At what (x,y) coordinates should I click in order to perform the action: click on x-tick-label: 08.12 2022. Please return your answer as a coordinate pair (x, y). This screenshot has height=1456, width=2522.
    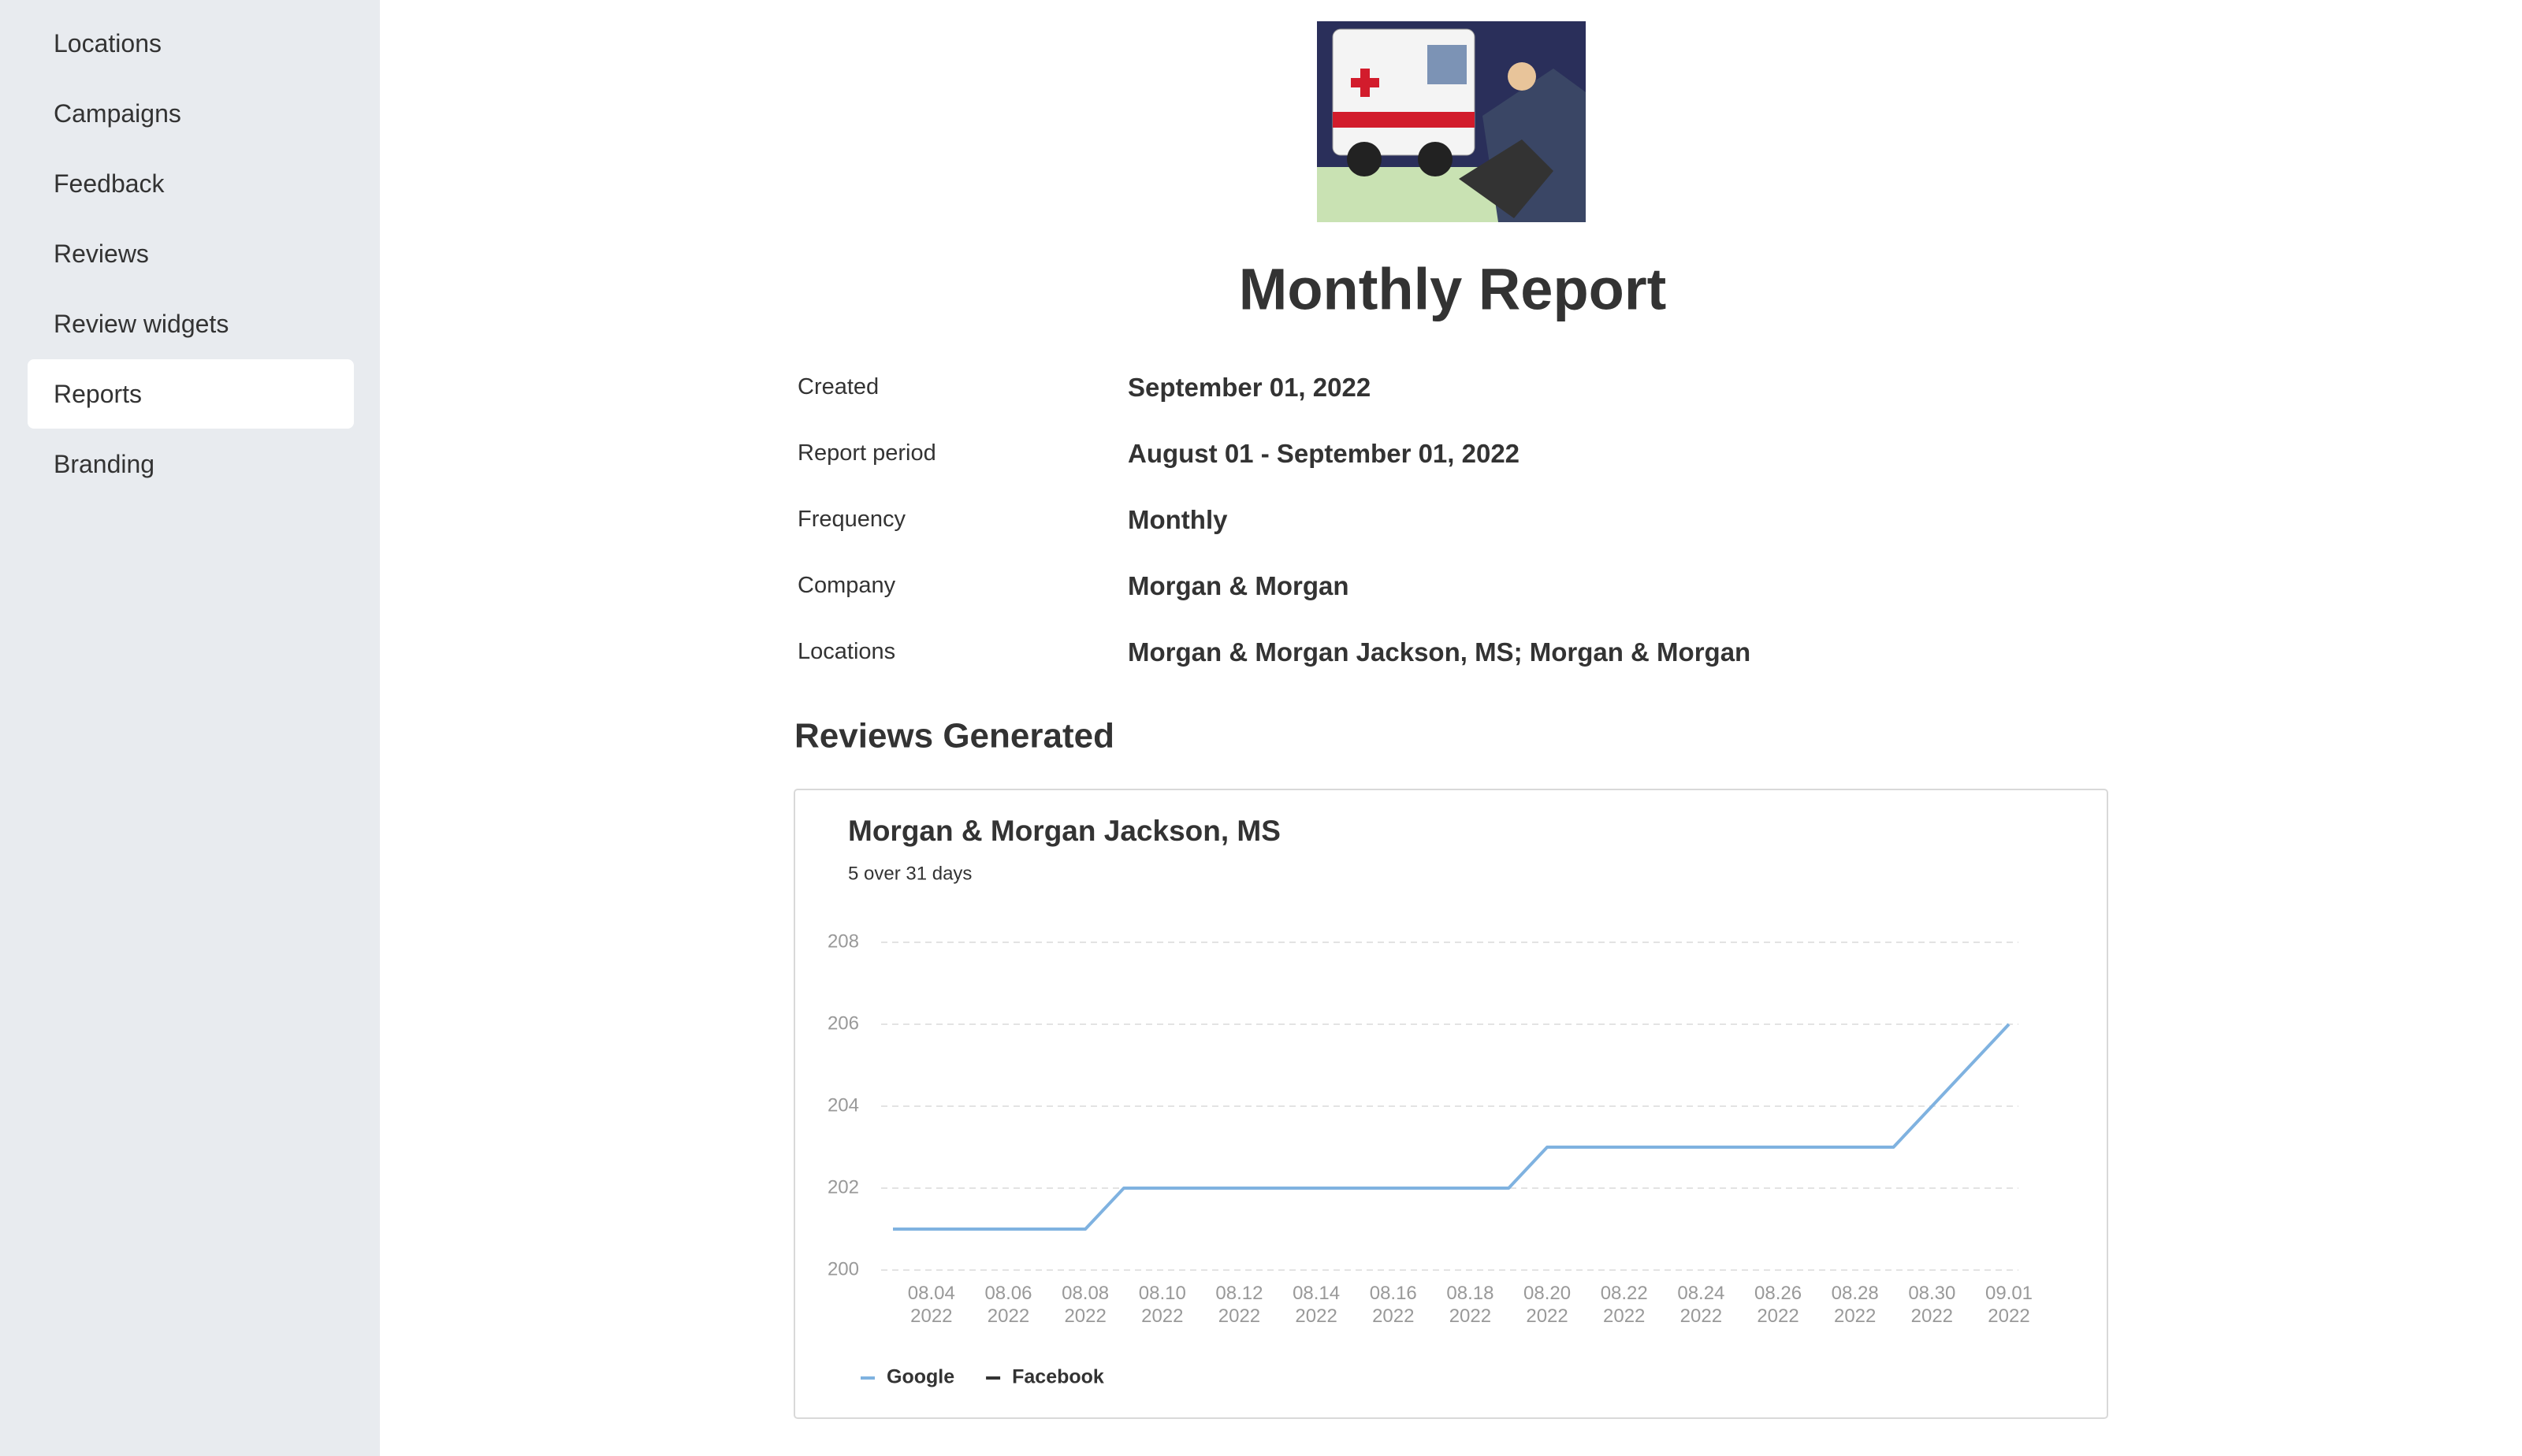
    Looking at the image, I should click on (1239, 1305).